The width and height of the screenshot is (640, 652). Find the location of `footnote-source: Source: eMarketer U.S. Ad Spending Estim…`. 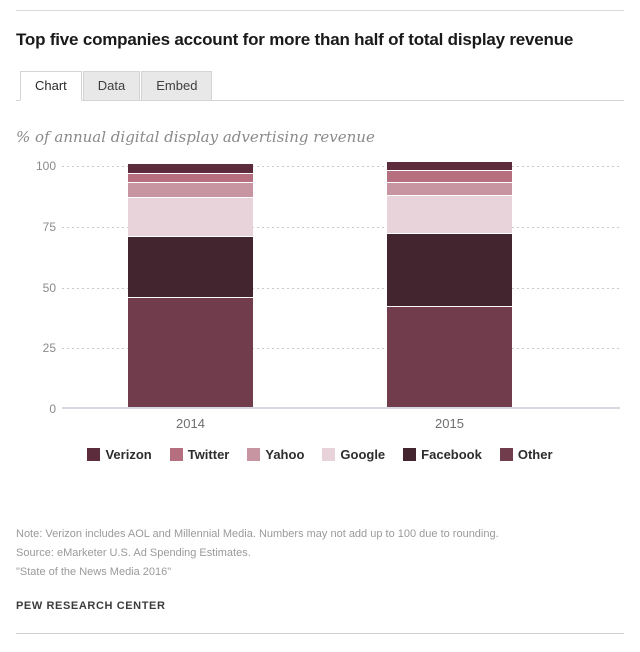

footnote-source: Source: eMarketer U.S. Ad Spending Estim… is located at coordinates (133, 553).